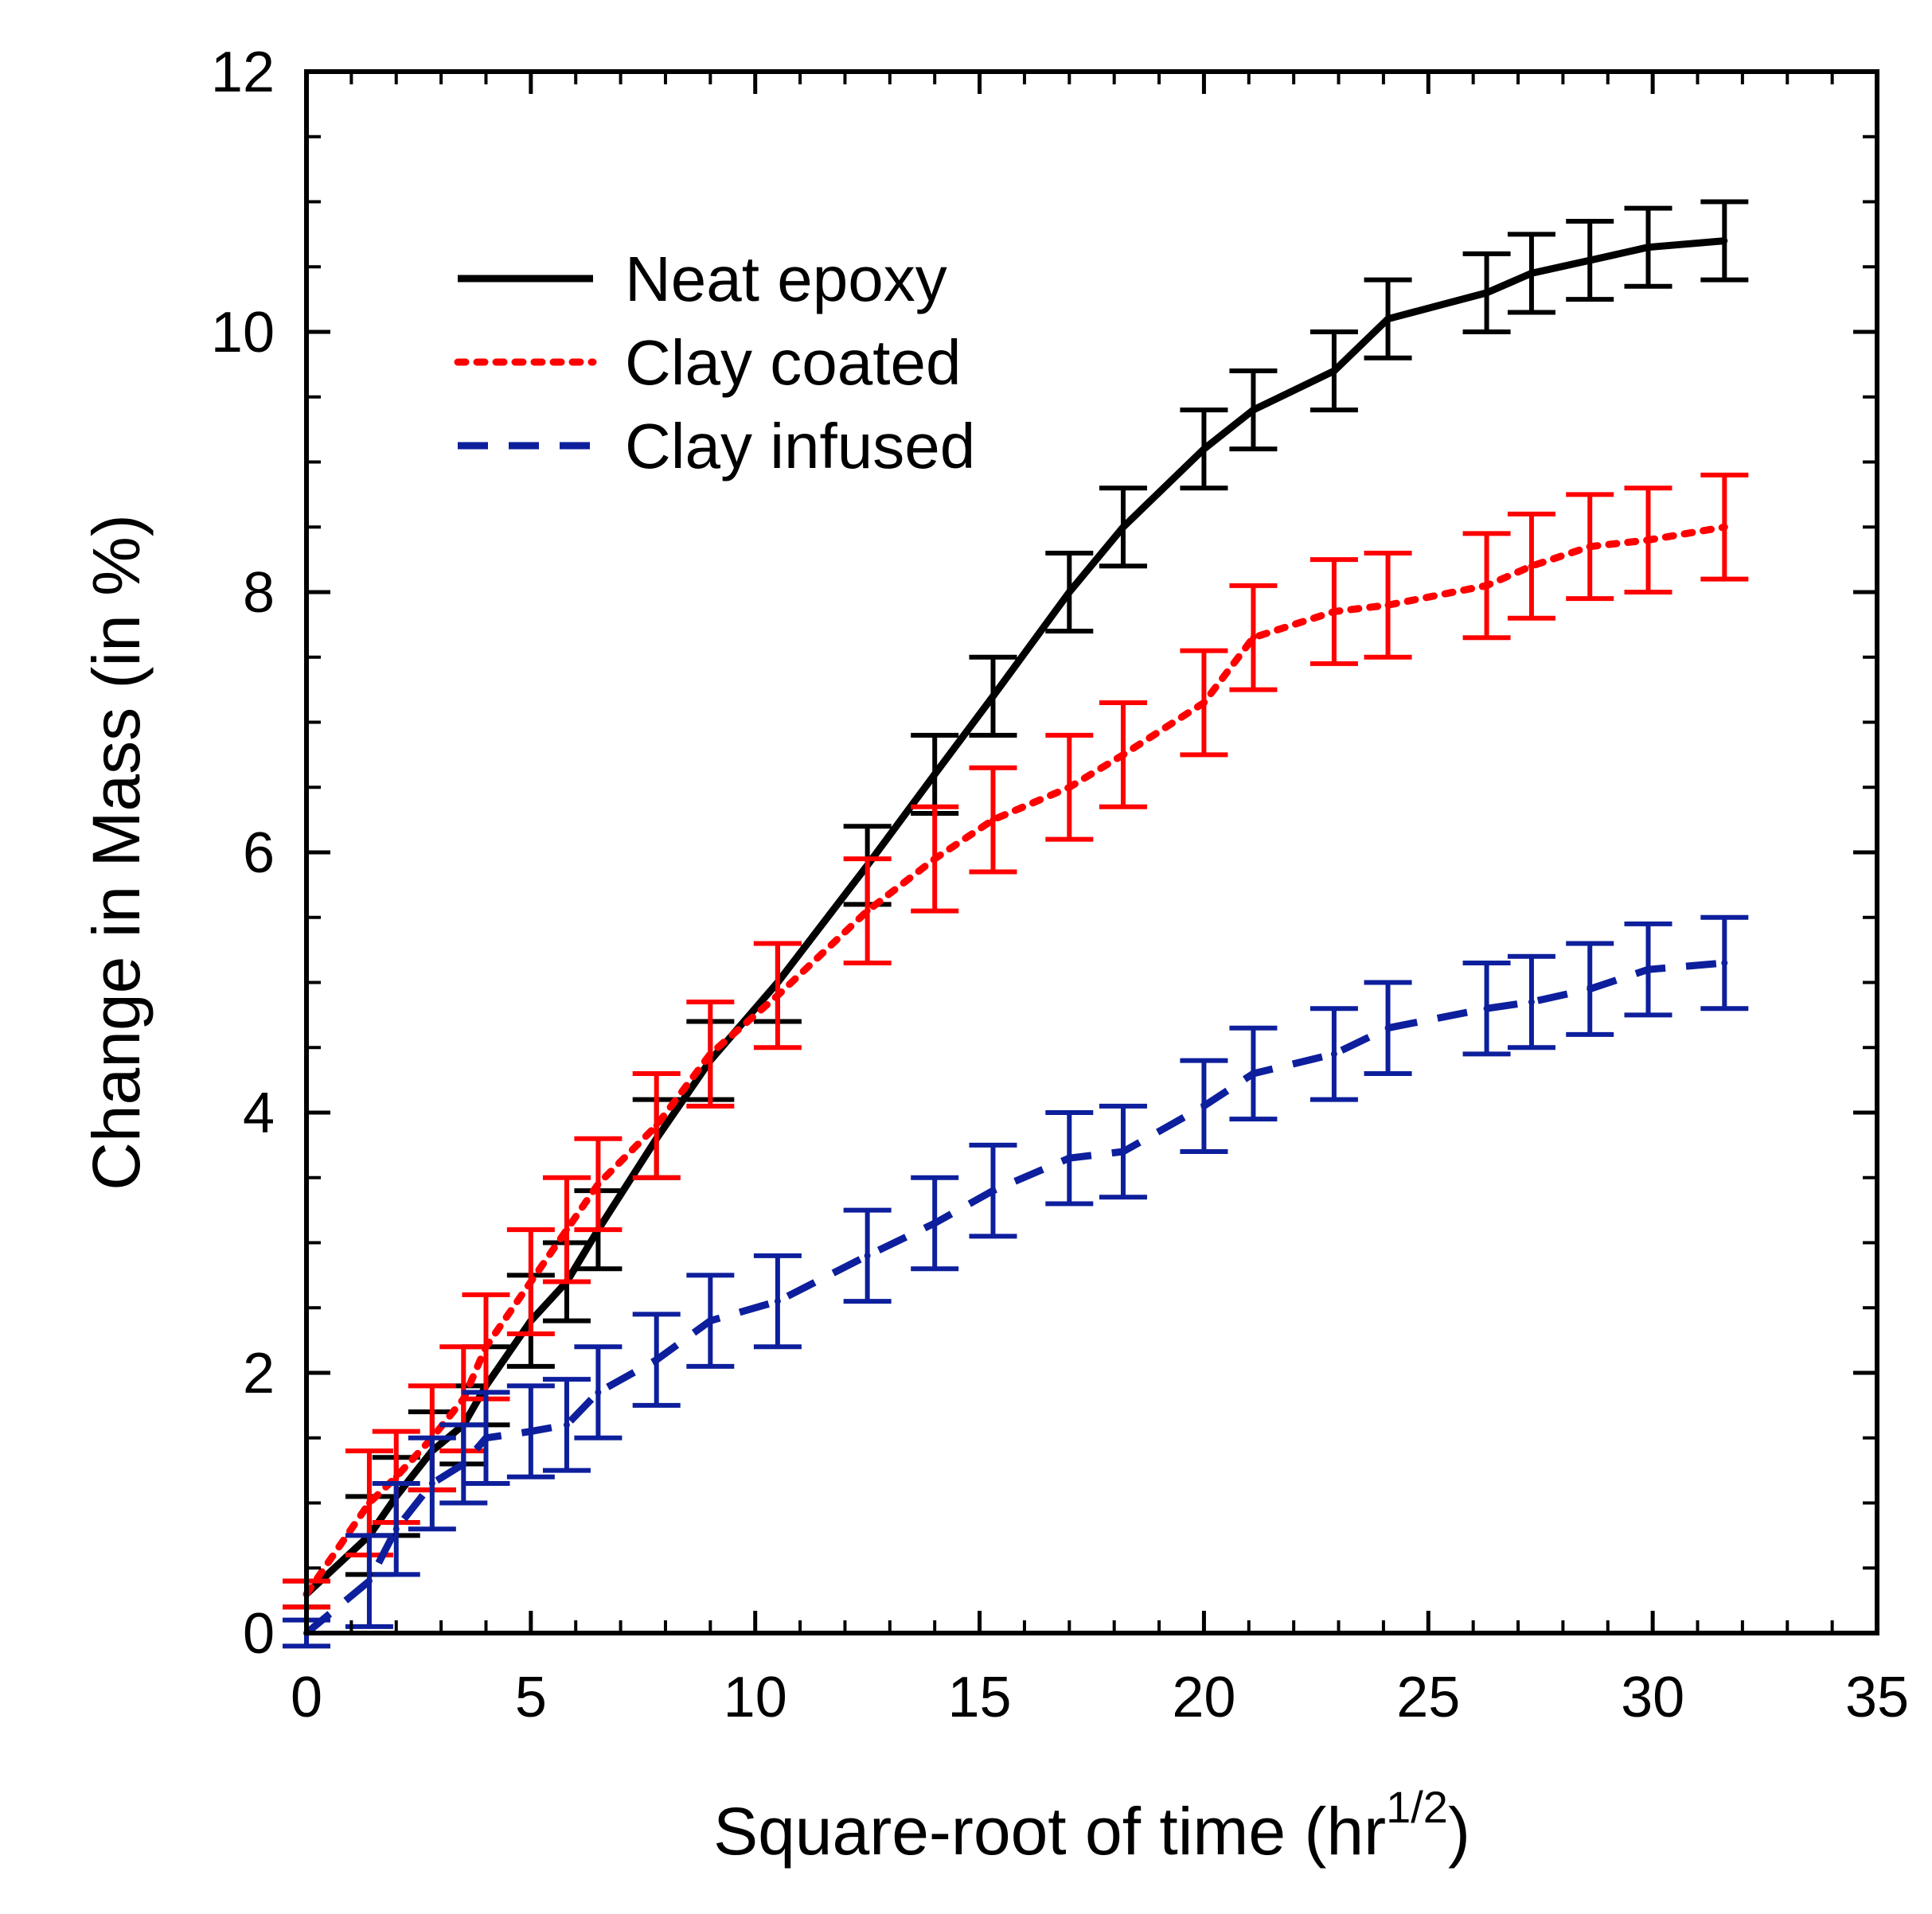 This screenshot has height=1914, width=1932. I want to click on x-tick-label: 30, so click(1652, 1697).